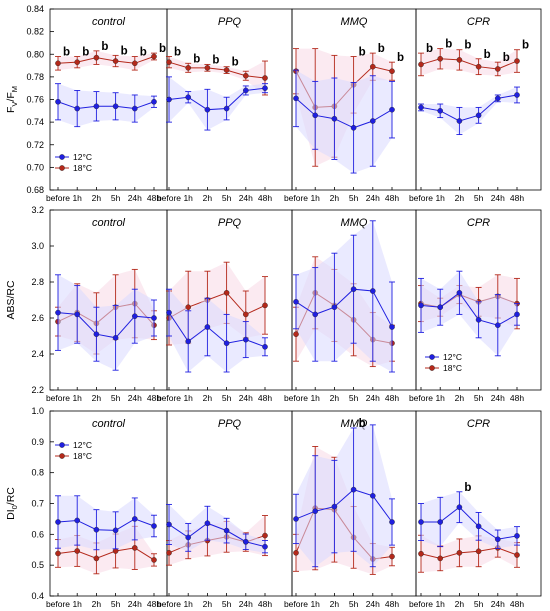 The width and height of the screenshot is (550, 611). I want to click on panel-ppq: PPQ before 1h 2h 5h 24h 48h, so click(225, 509).